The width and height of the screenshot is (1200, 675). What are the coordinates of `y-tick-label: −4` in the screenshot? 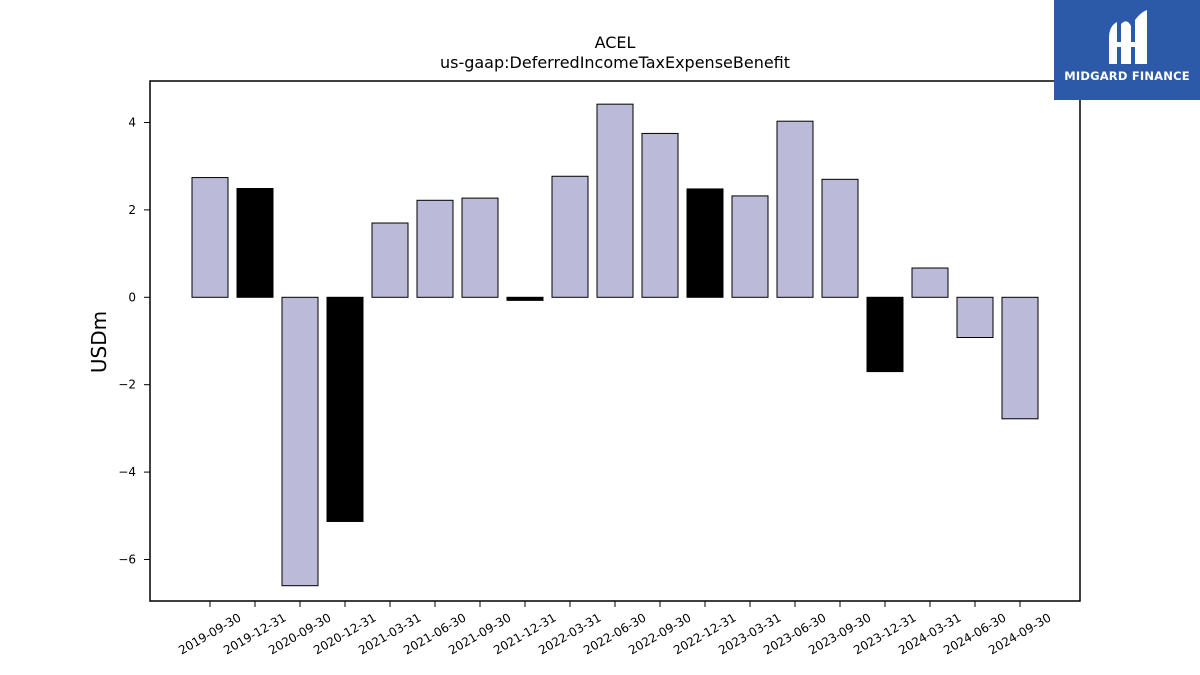 It's located at (127, 472).